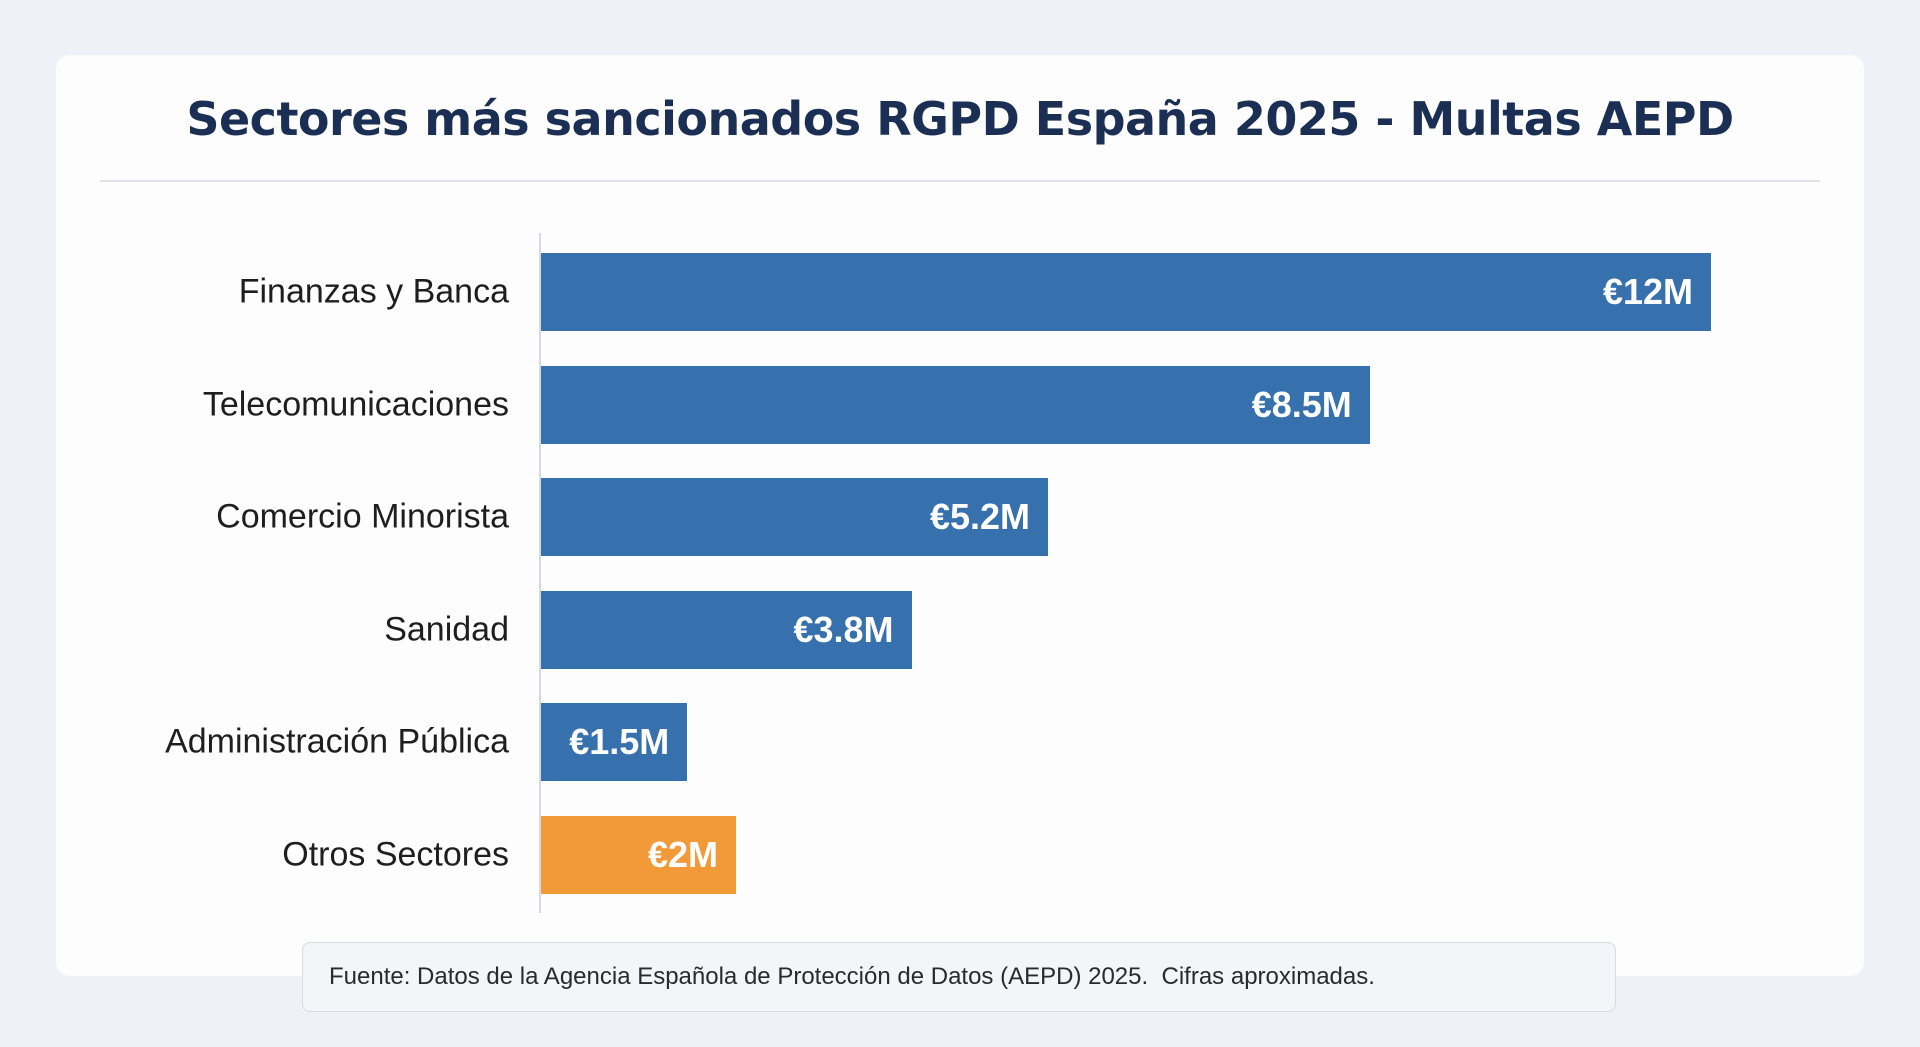 The height and width of the screenshot is (1047, 1920). I want to click on category-label: Otros Sectores, so click(395, 854).